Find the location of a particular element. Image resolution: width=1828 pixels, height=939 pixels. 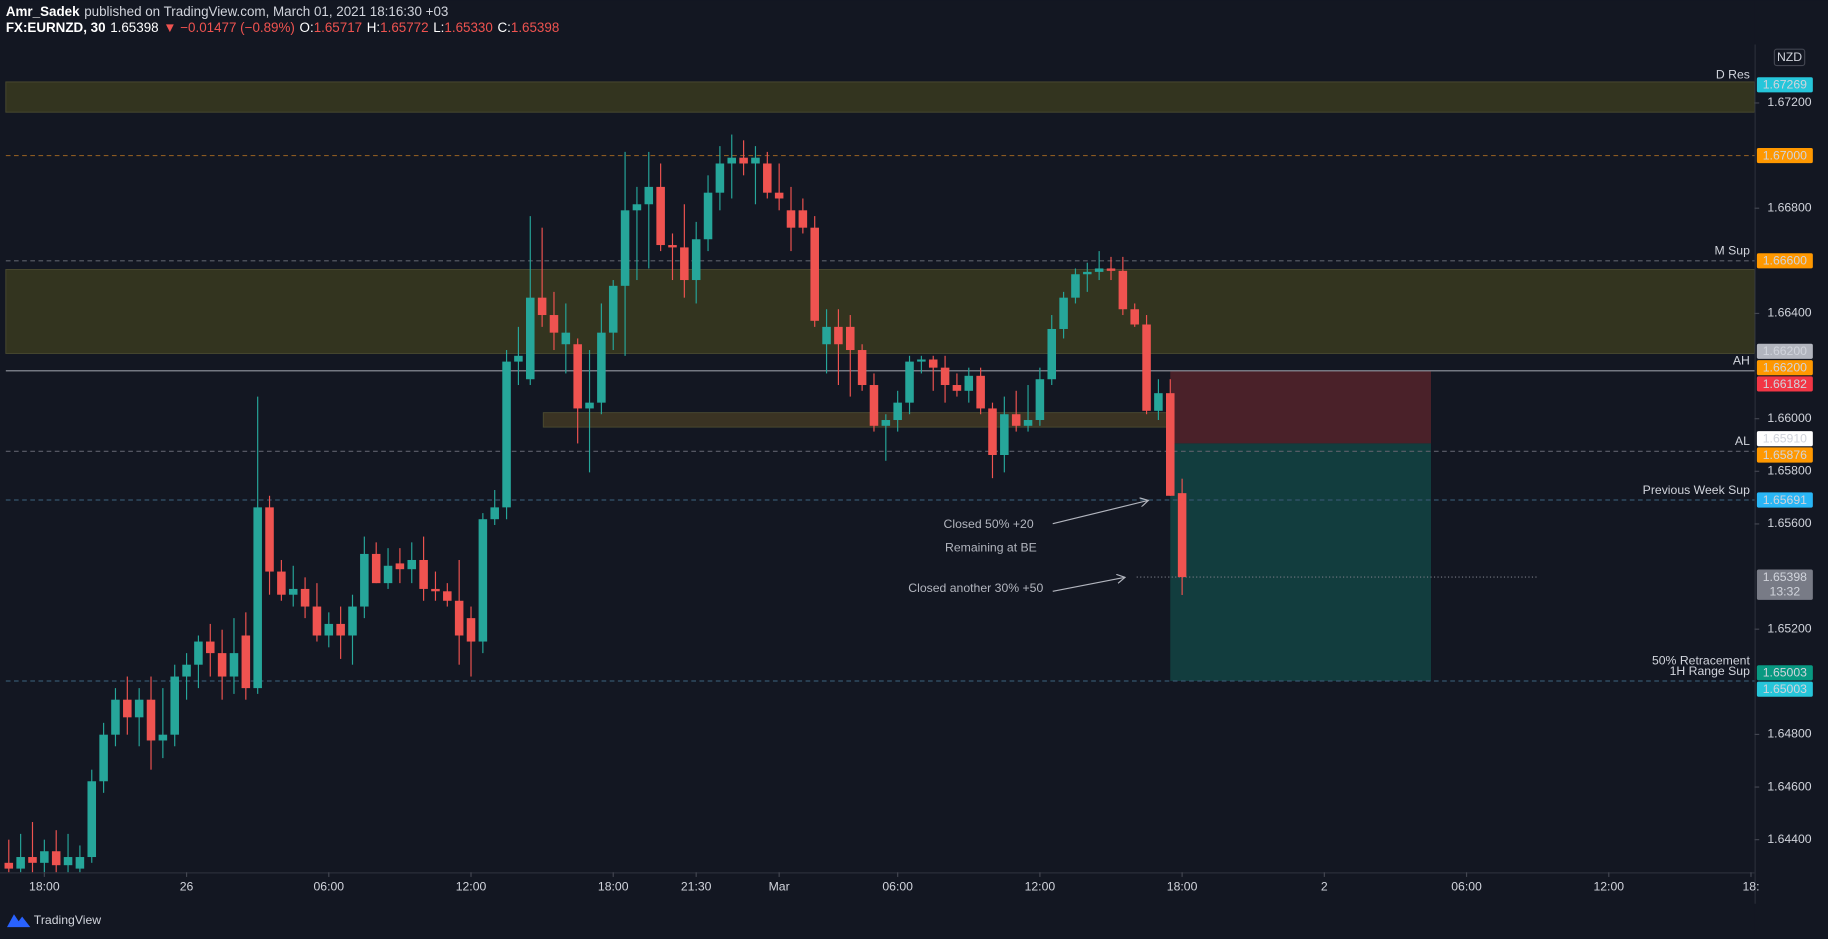

y-tick-label: 1.67200 is located at coordinates (1789, 102).